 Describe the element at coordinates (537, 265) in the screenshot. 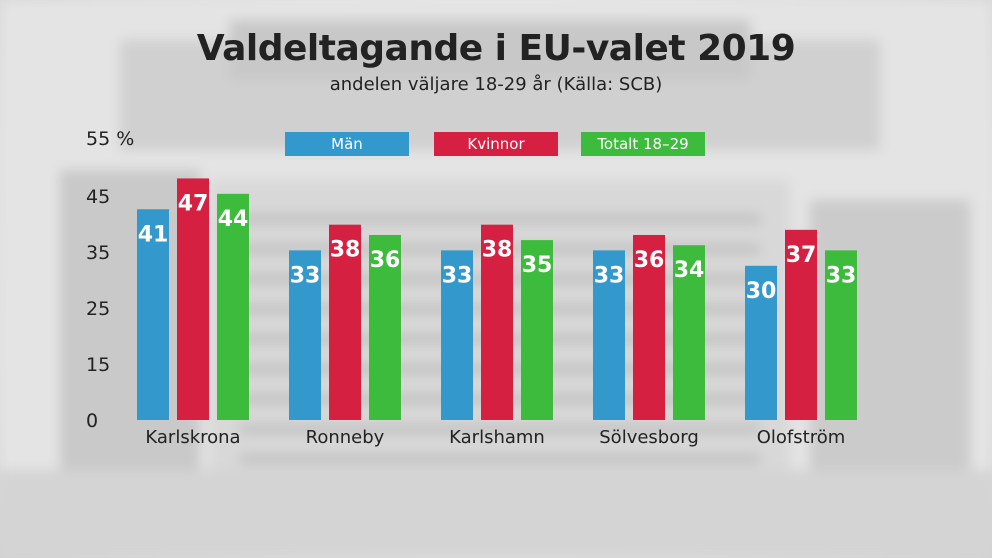

I see `data-label: 35` at that location.